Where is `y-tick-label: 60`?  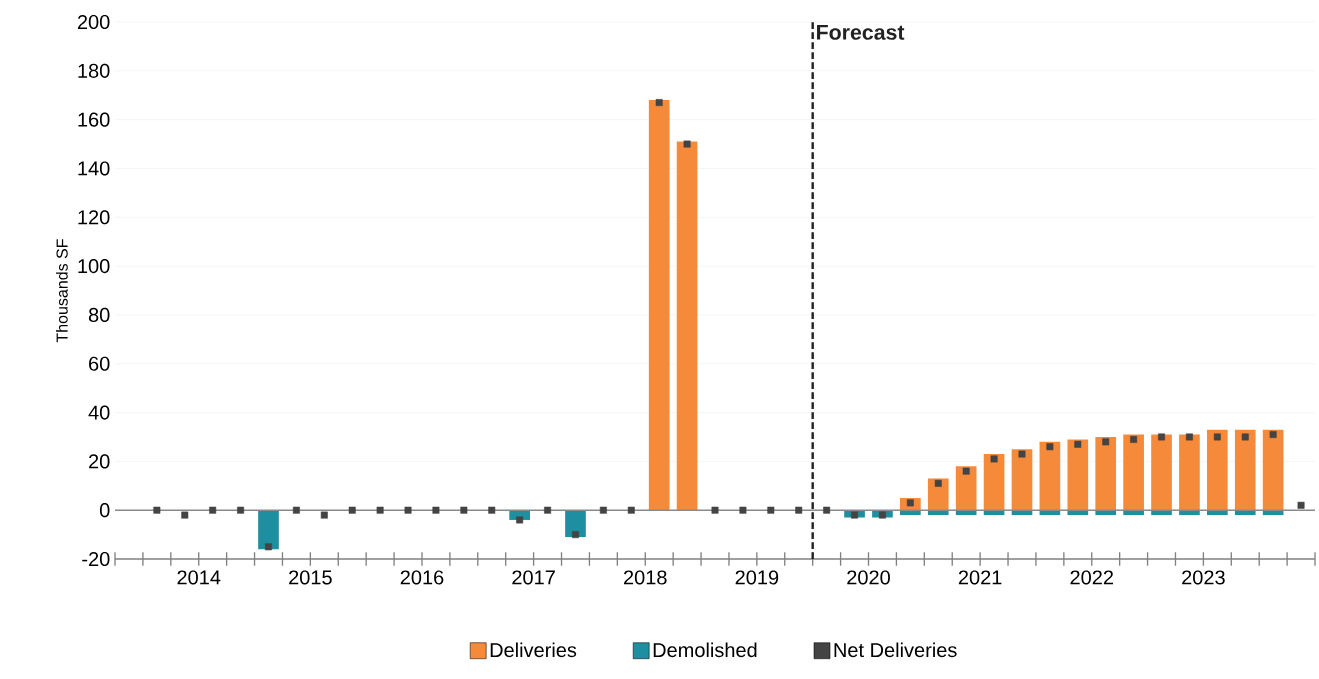 y-tick-label: 60 is located at coordinates (99, 363).